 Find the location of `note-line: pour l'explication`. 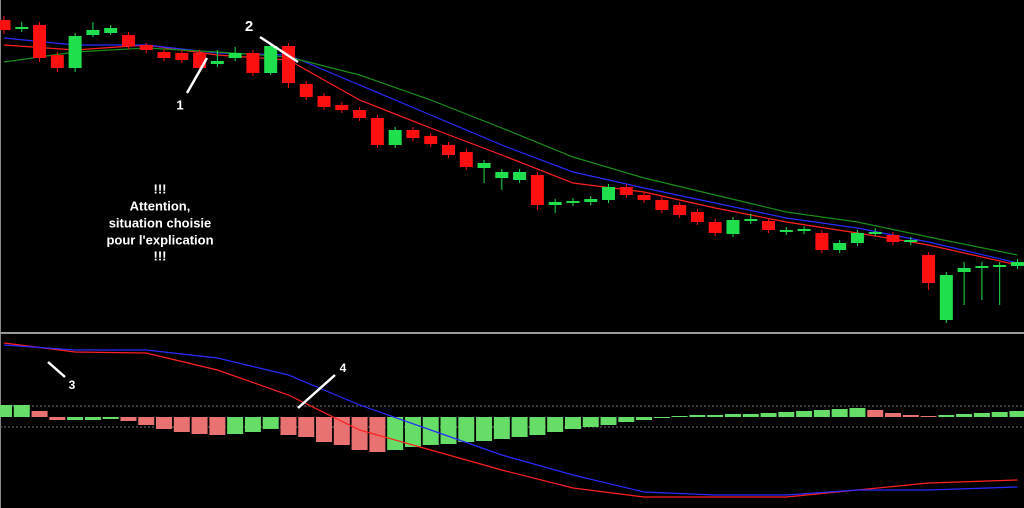

note-line: pour l'explication is located at coordinates (159, 239).